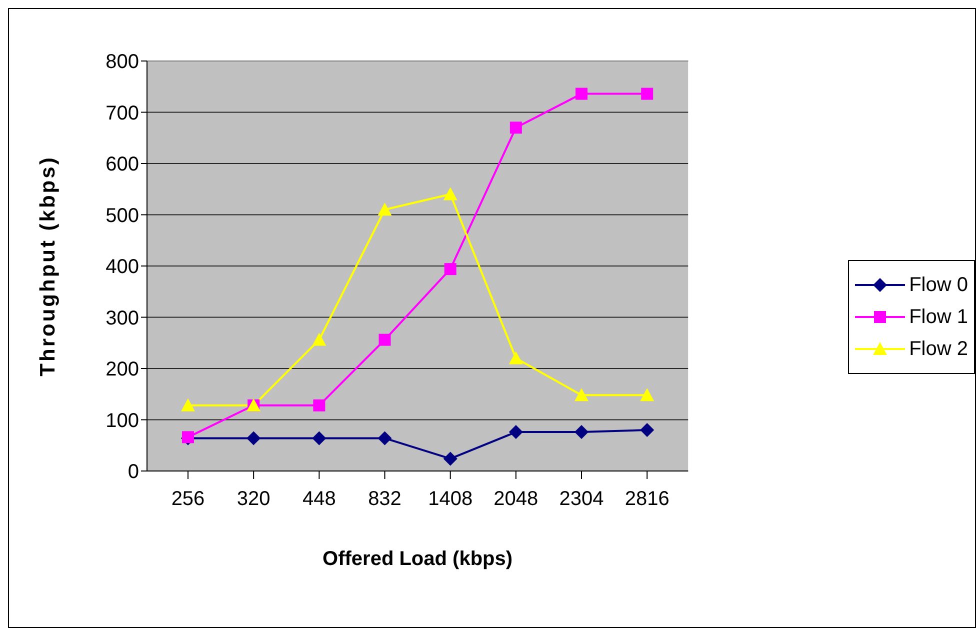 The image size is (980, 632). Describe the element at coordinates (133, 472) in the screenshot. I see `y-tick-label: 0` at that location.